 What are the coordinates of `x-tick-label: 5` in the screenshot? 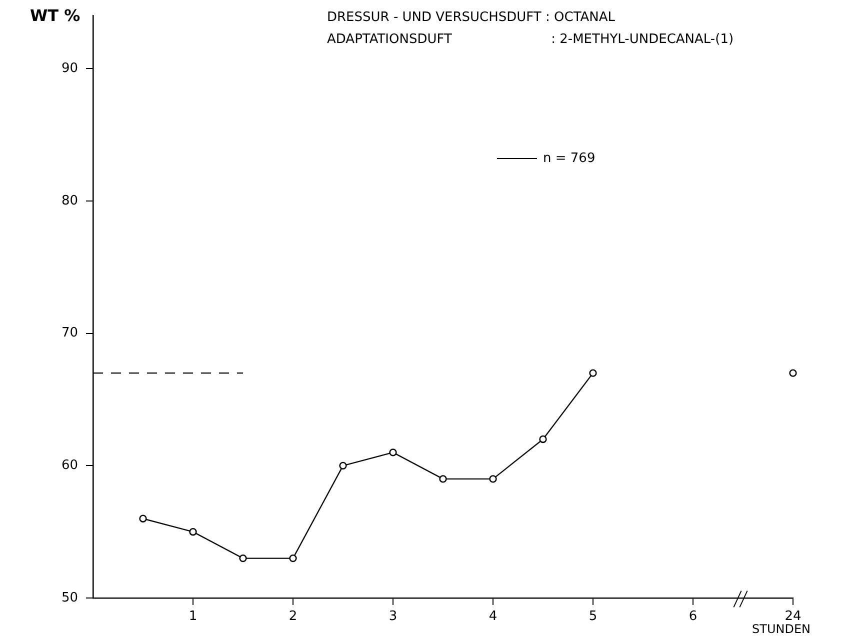 It's located at (593, 616).